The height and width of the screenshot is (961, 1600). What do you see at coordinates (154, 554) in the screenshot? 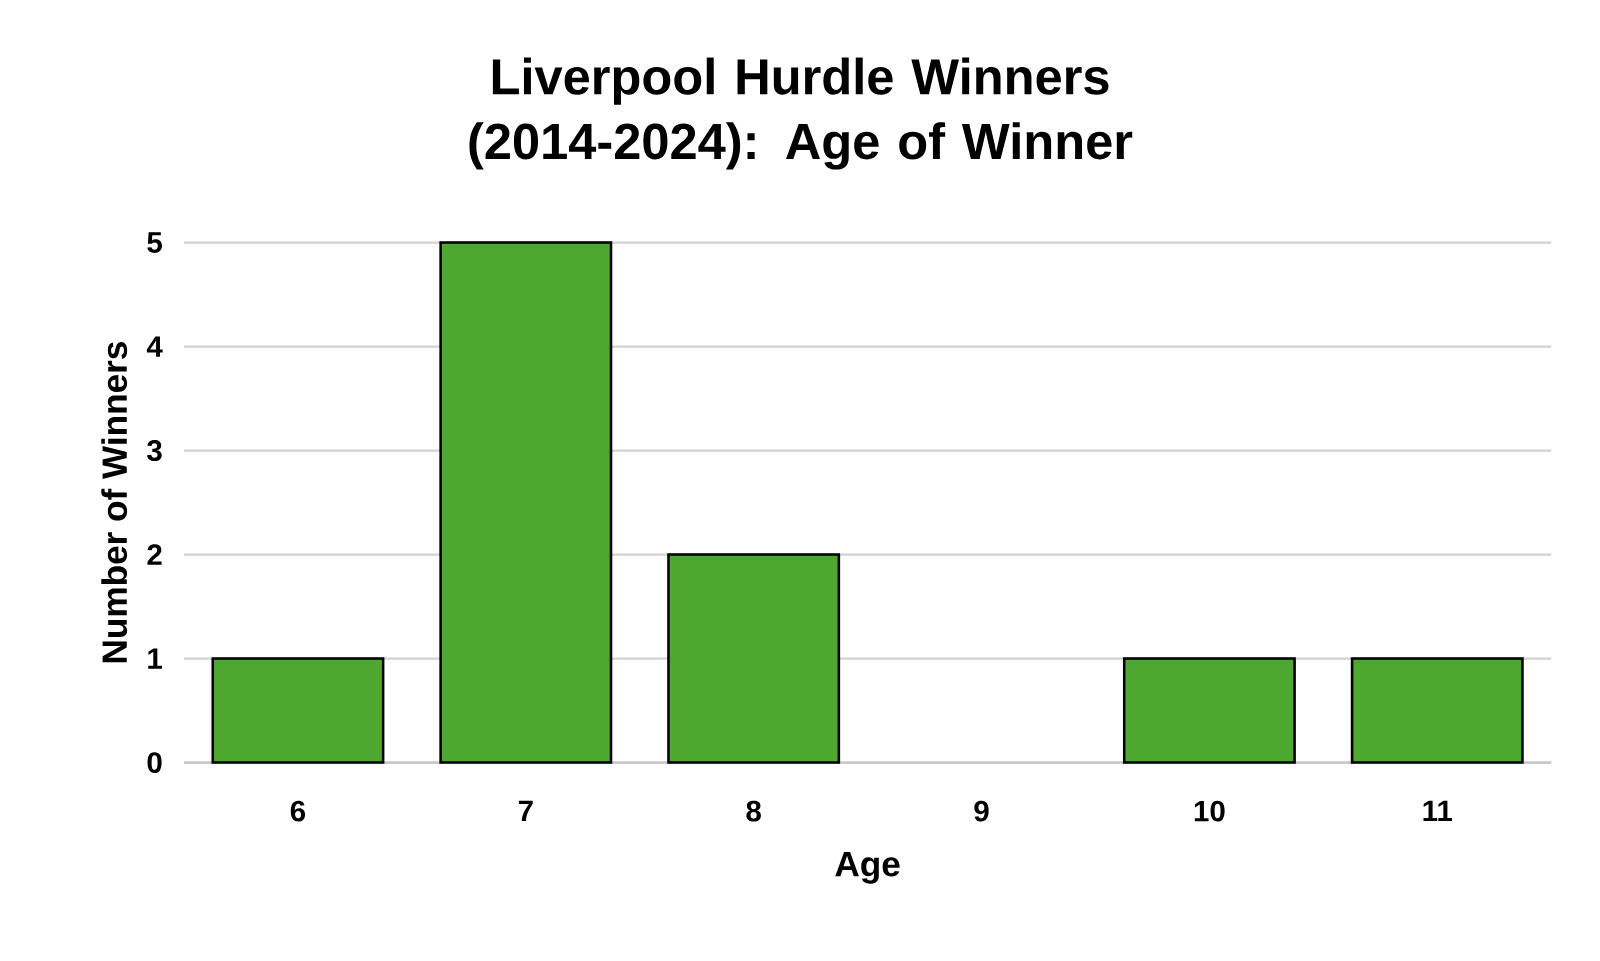
I see `y-tick-label: 2` at bounding box center [154, 554].